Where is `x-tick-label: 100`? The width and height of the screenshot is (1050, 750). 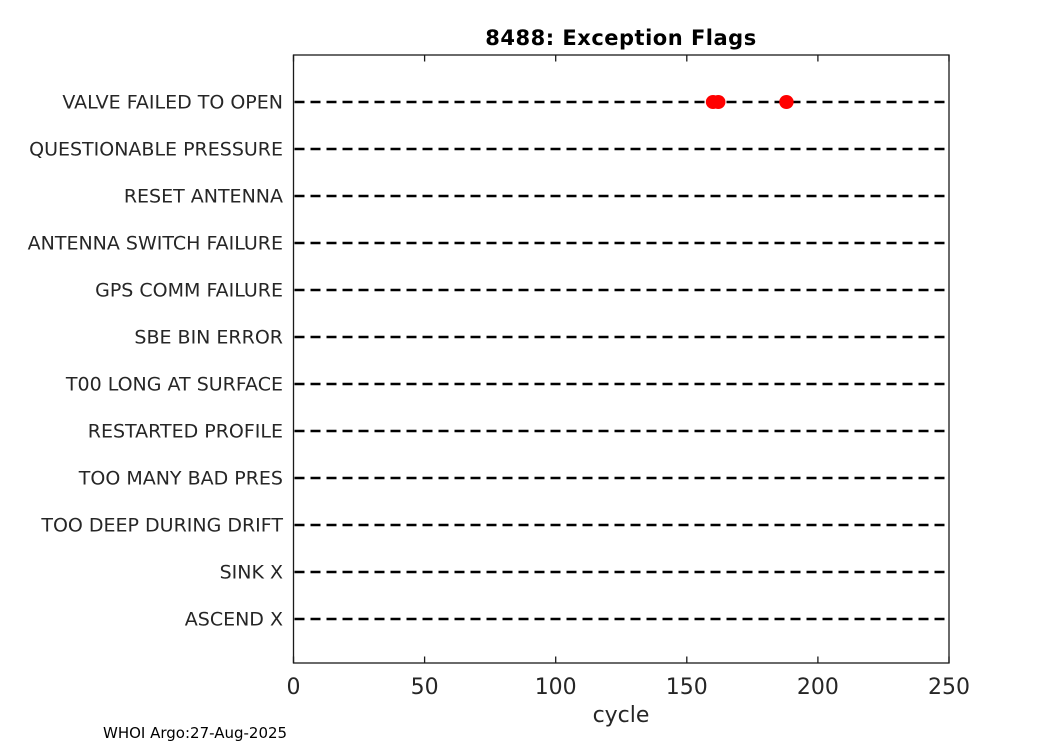 x-tick-label: 100 is located at coordinates (556, 687).